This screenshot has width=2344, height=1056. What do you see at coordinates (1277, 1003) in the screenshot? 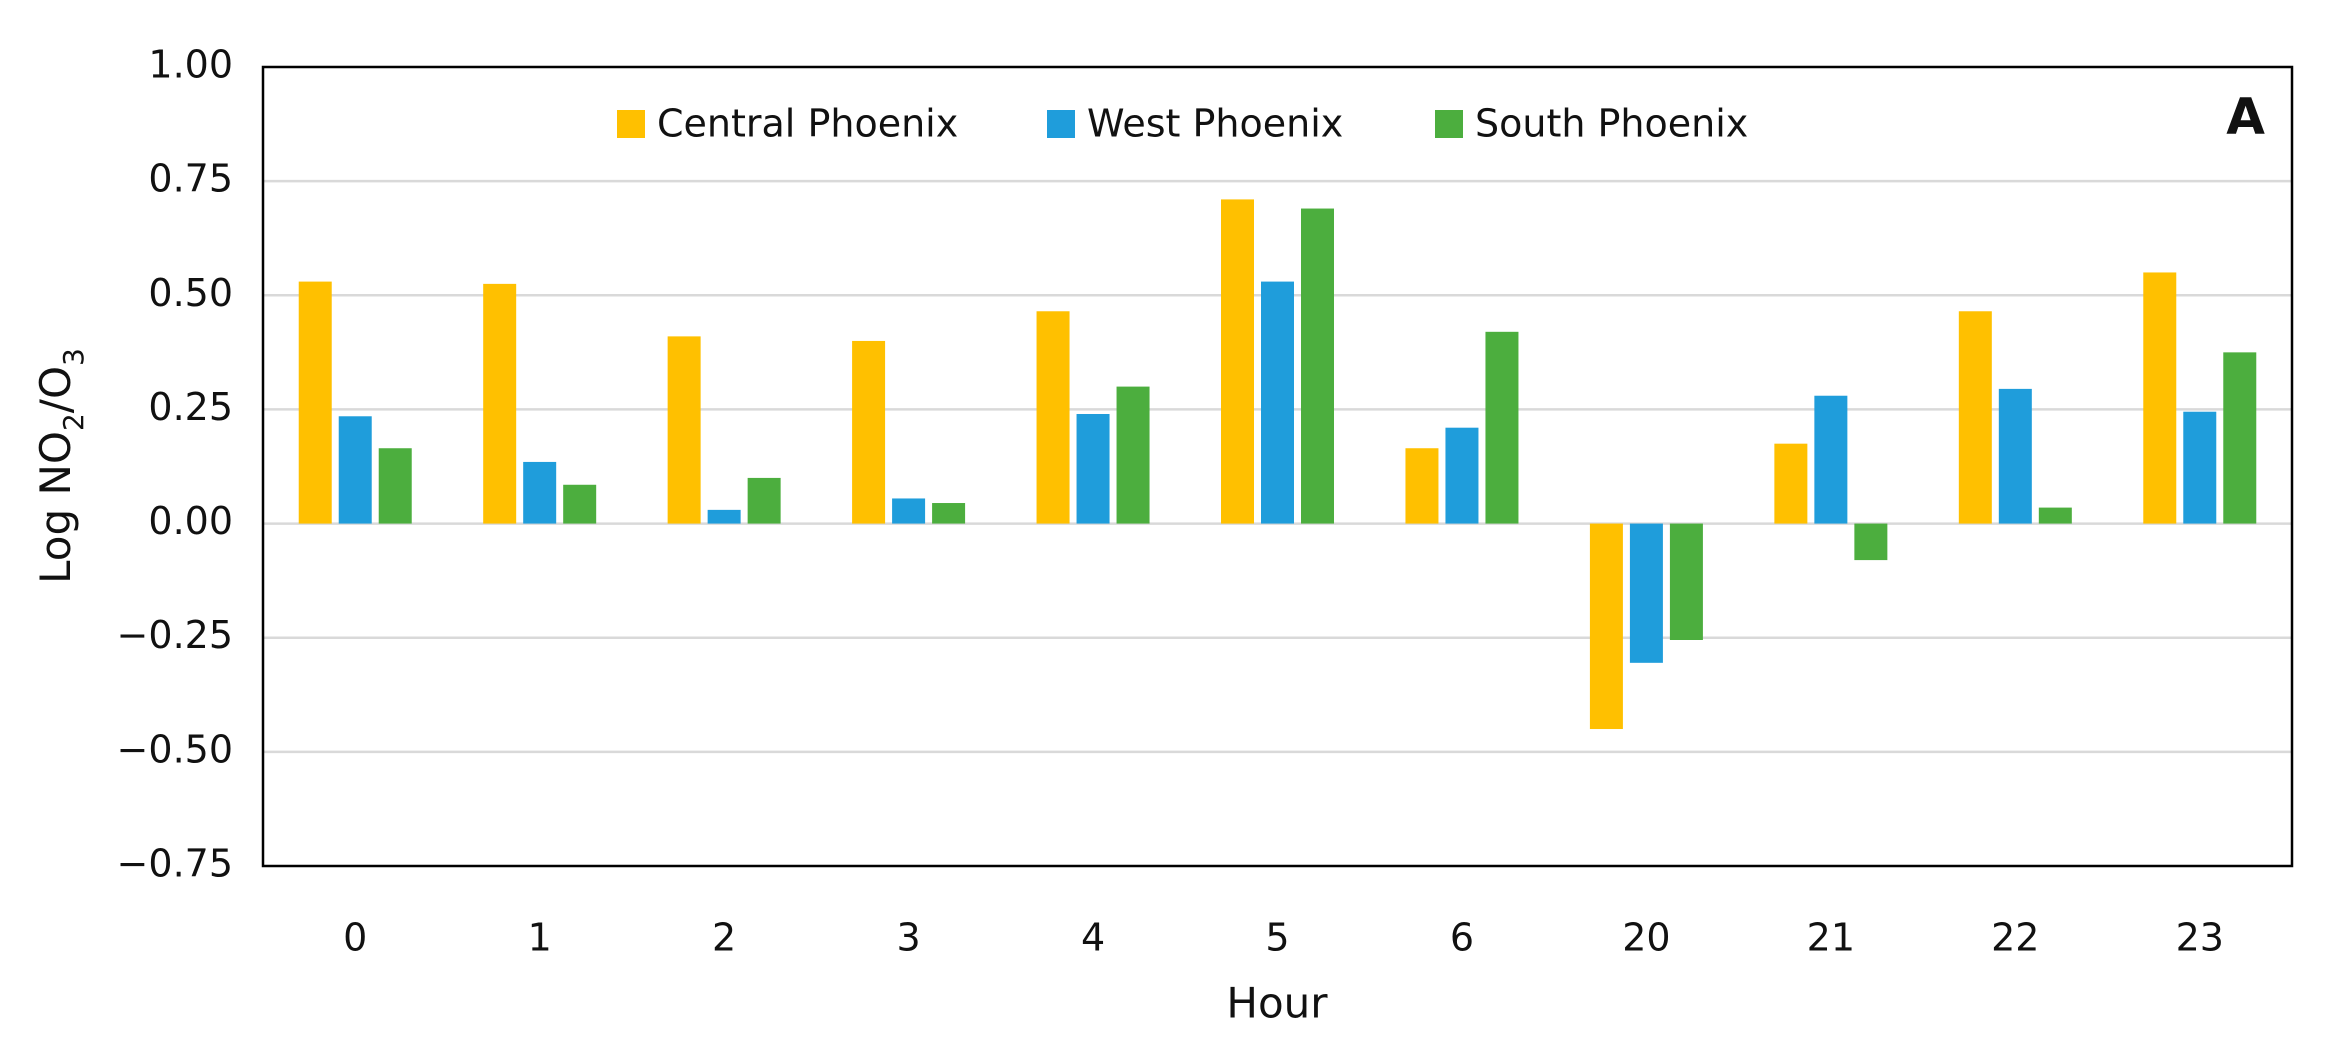
I see `x-axis-label: Hour` at bounding box center [1277, 1003].